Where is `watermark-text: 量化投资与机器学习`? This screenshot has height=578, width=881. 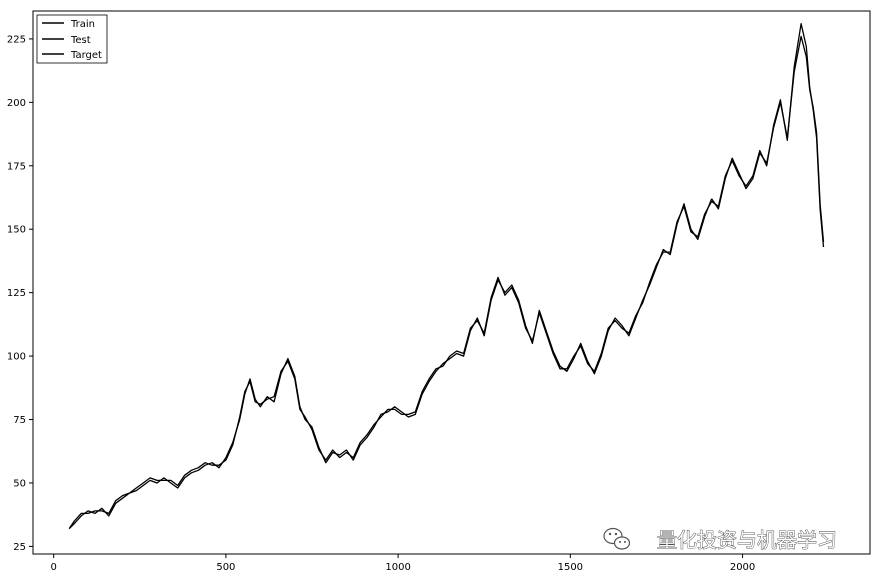 watermark-text: 量化投资与机器学习 is located at coordinates (747, 540).